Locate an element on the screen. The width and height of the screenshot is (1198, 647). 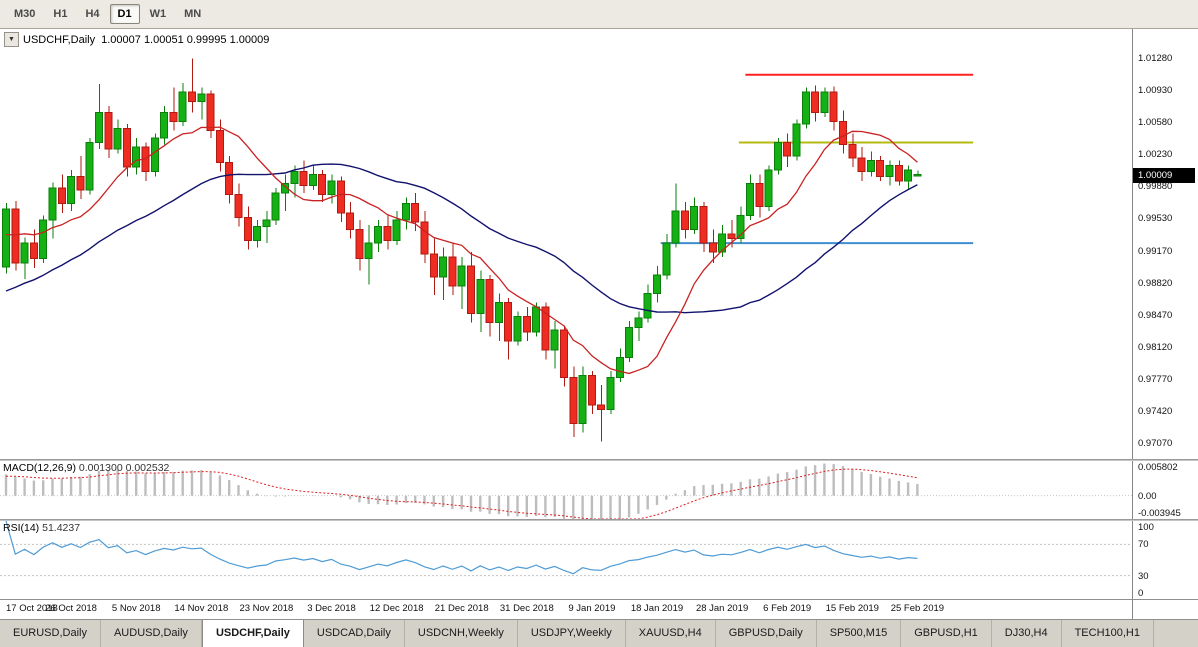
macd-axis-label: -0.003945 is located at coordinates (1159, 513).